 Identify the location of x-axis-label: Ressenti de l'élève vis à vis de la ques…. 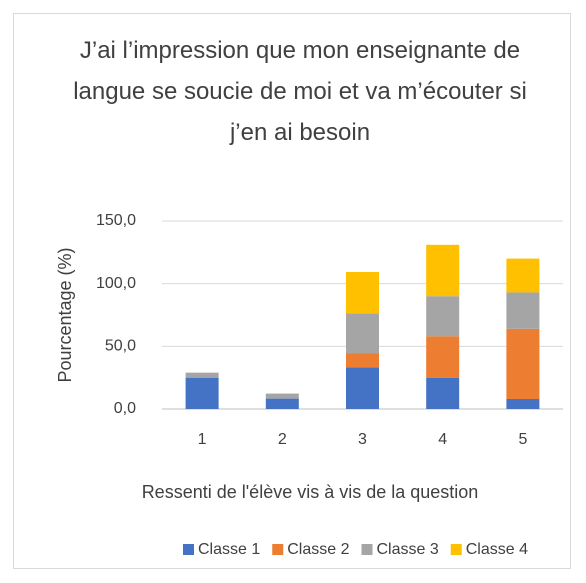
(310, 492).